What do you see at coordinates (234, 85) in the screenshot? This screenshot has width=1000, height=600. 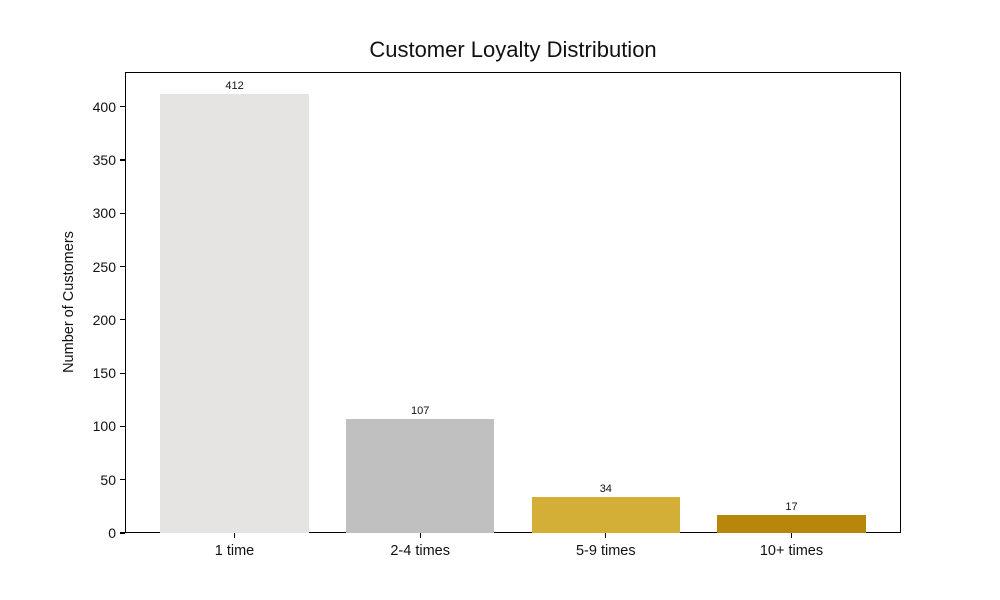 I see `bar-value-label-1-time: 412` at bounding box center [234, 85].